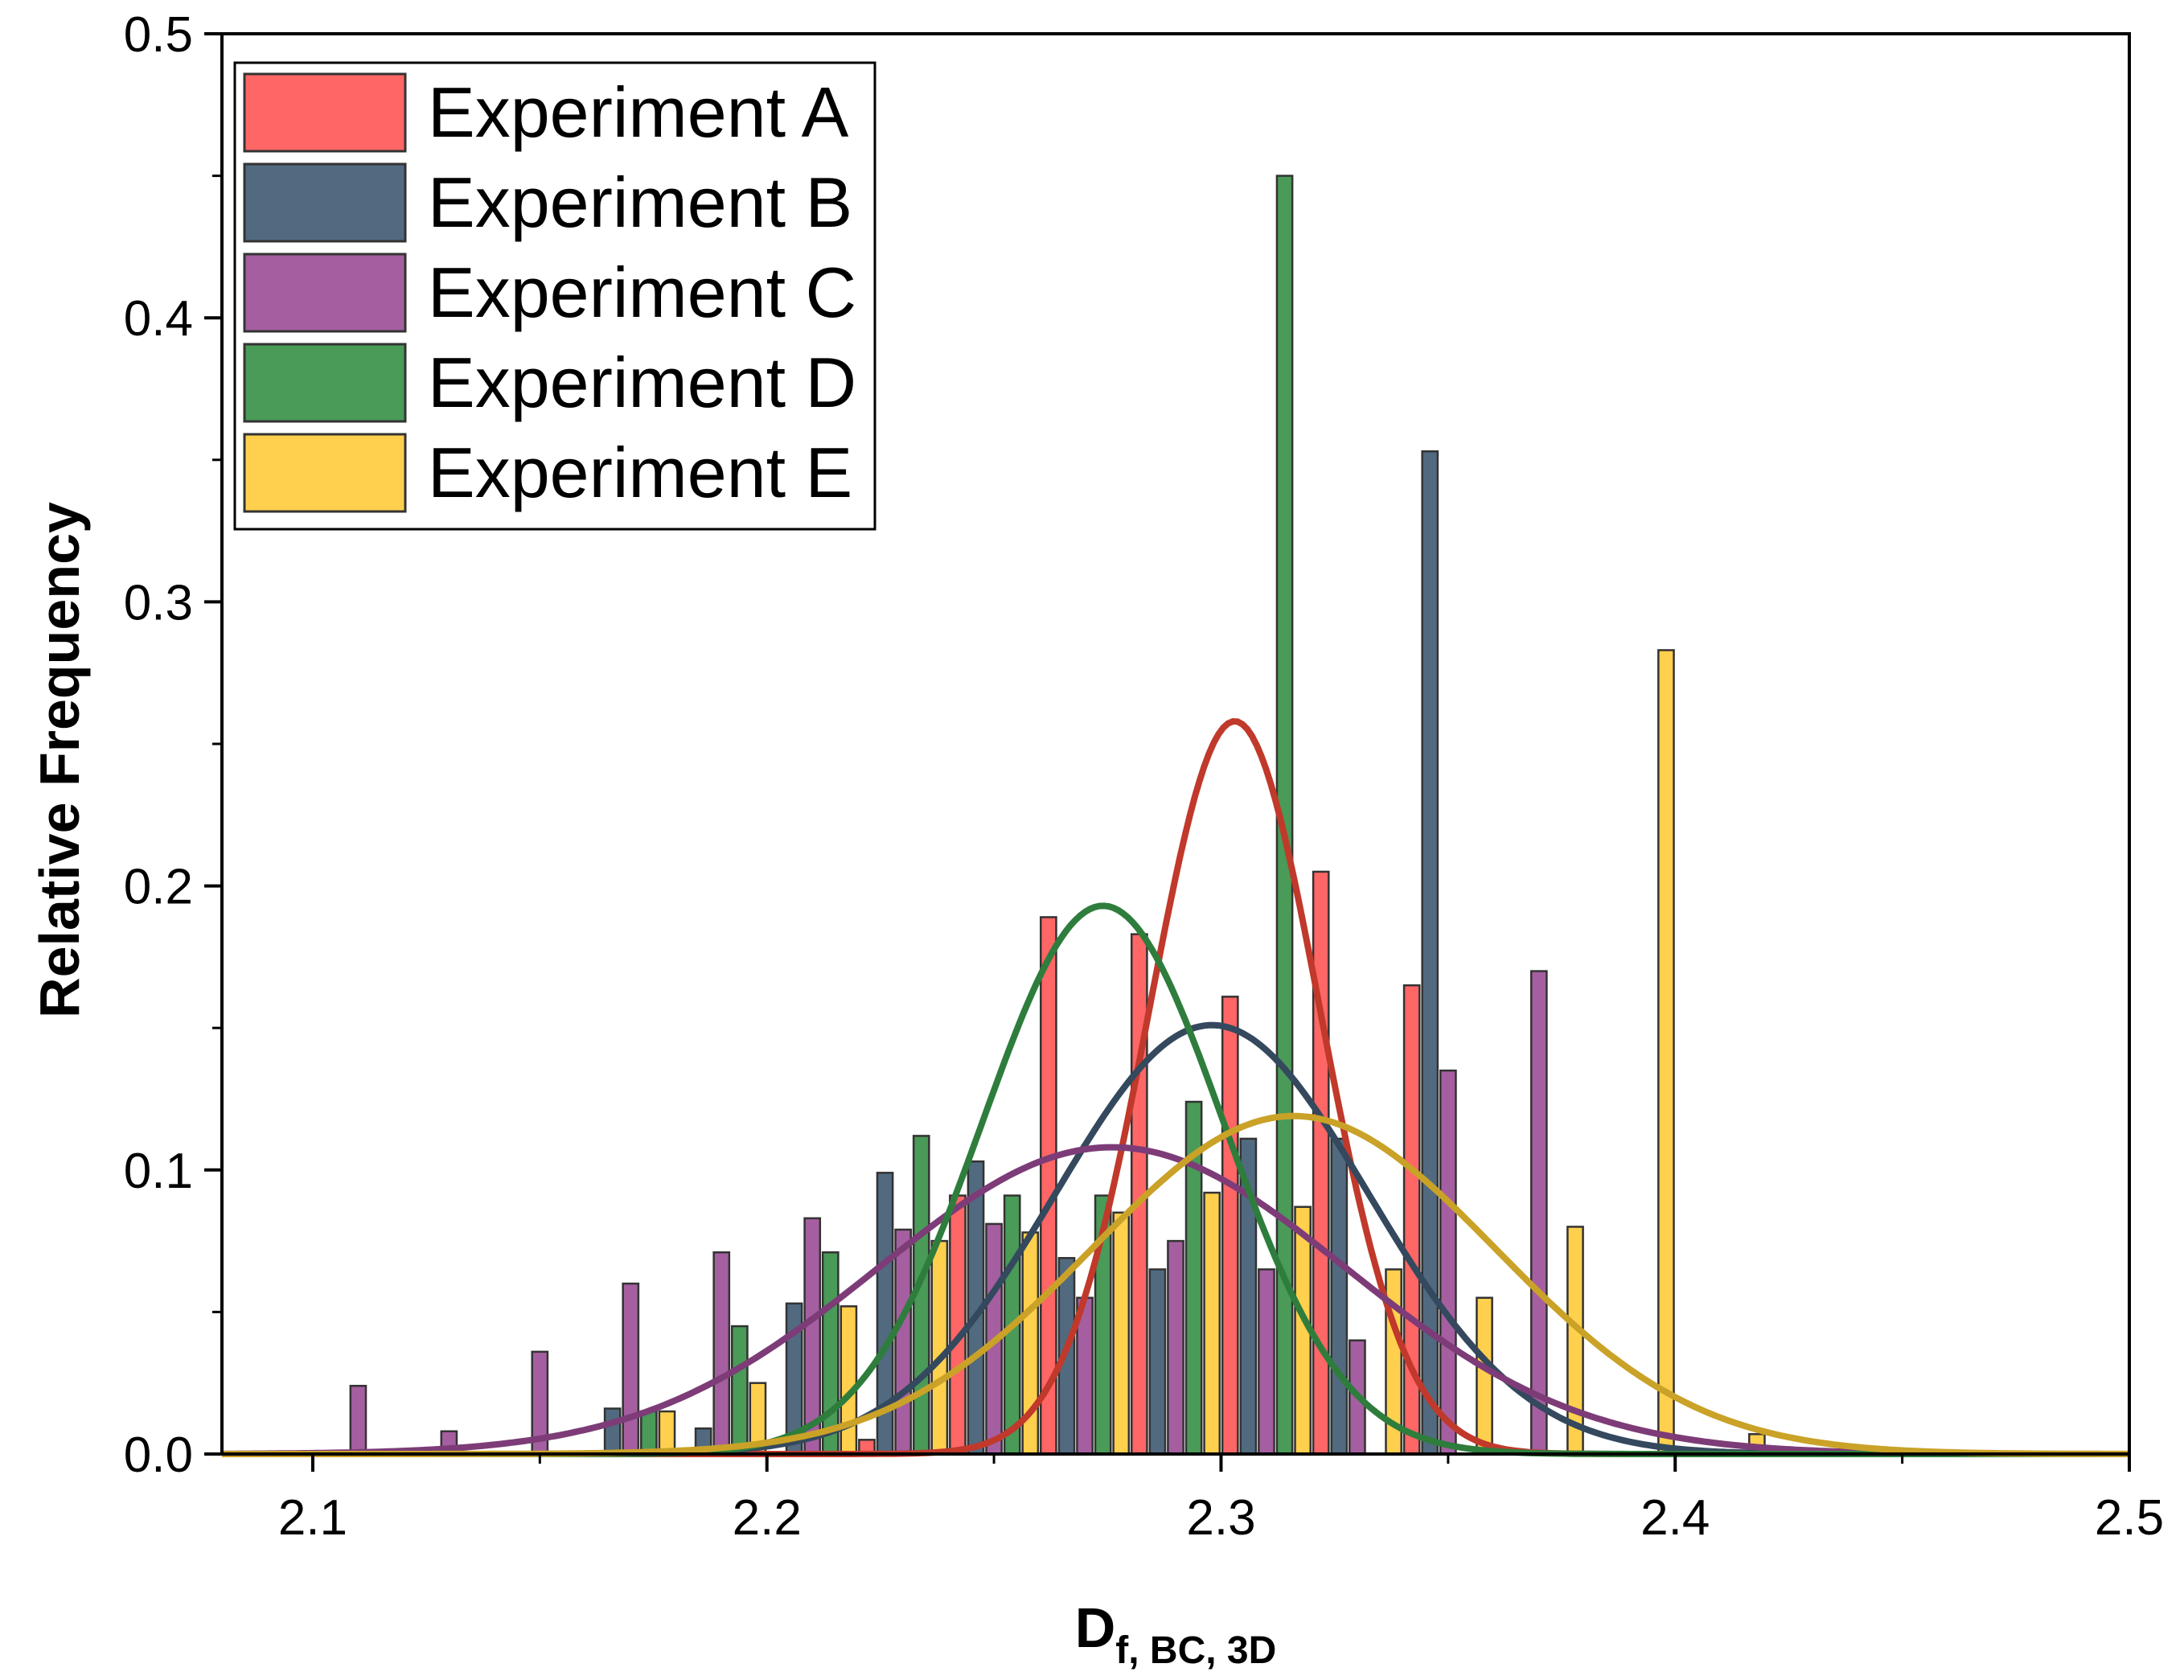 The width and height of the screenshot is (2184, 1680). I want to click on x-axis-title-subscript: f, BC, 3D, so click(1196, 1650).